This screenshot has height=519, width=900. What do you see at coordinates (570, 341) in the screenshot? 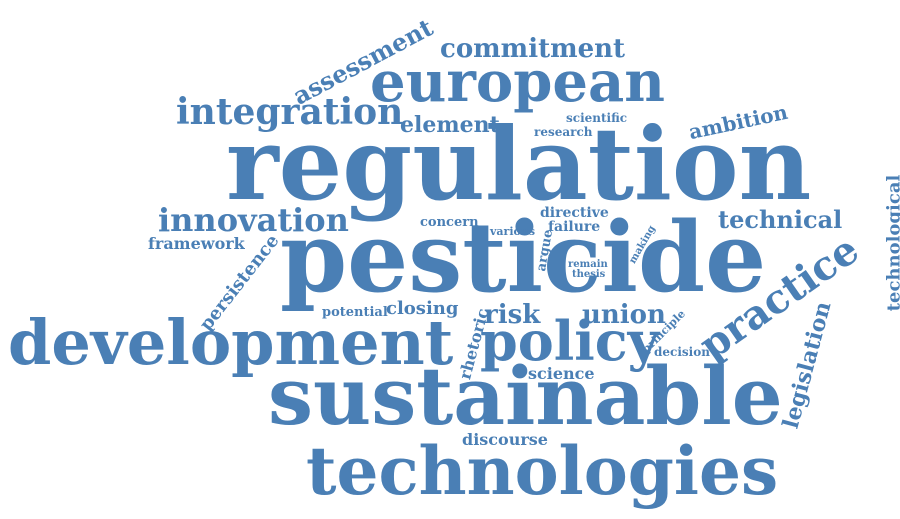
I see `word-policy: policy` at bounding box center [570, 341].